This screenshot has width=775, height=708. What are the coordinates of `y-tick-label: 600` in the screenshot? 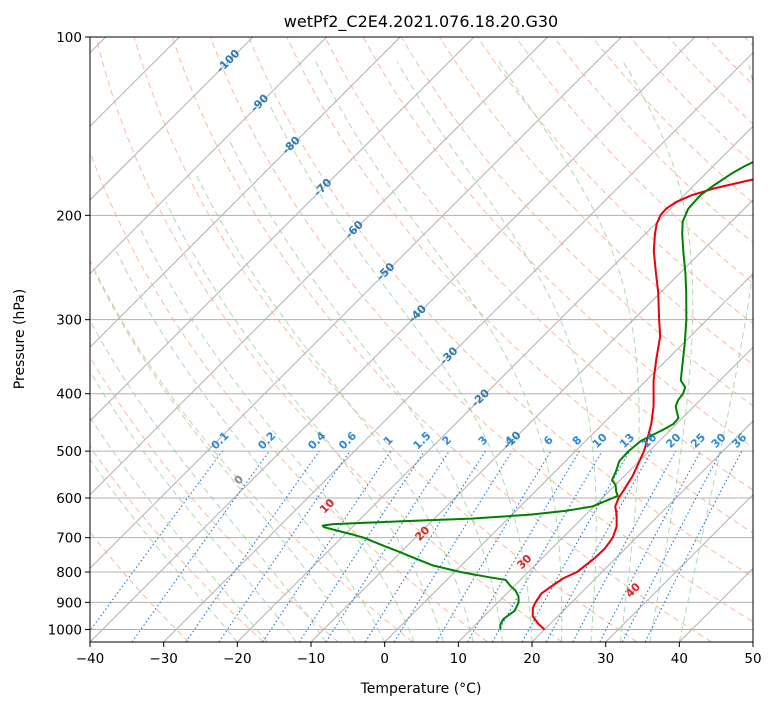 It's located at (69, 499).